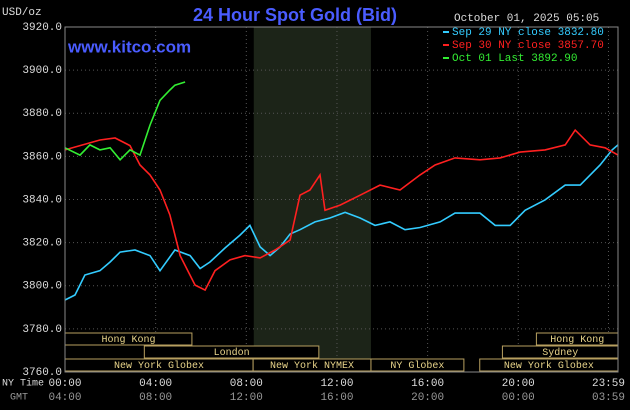  Describe the element at coordinates (23, 384) in the screenshot. I see `x-axis-label: NY Time` at that location.